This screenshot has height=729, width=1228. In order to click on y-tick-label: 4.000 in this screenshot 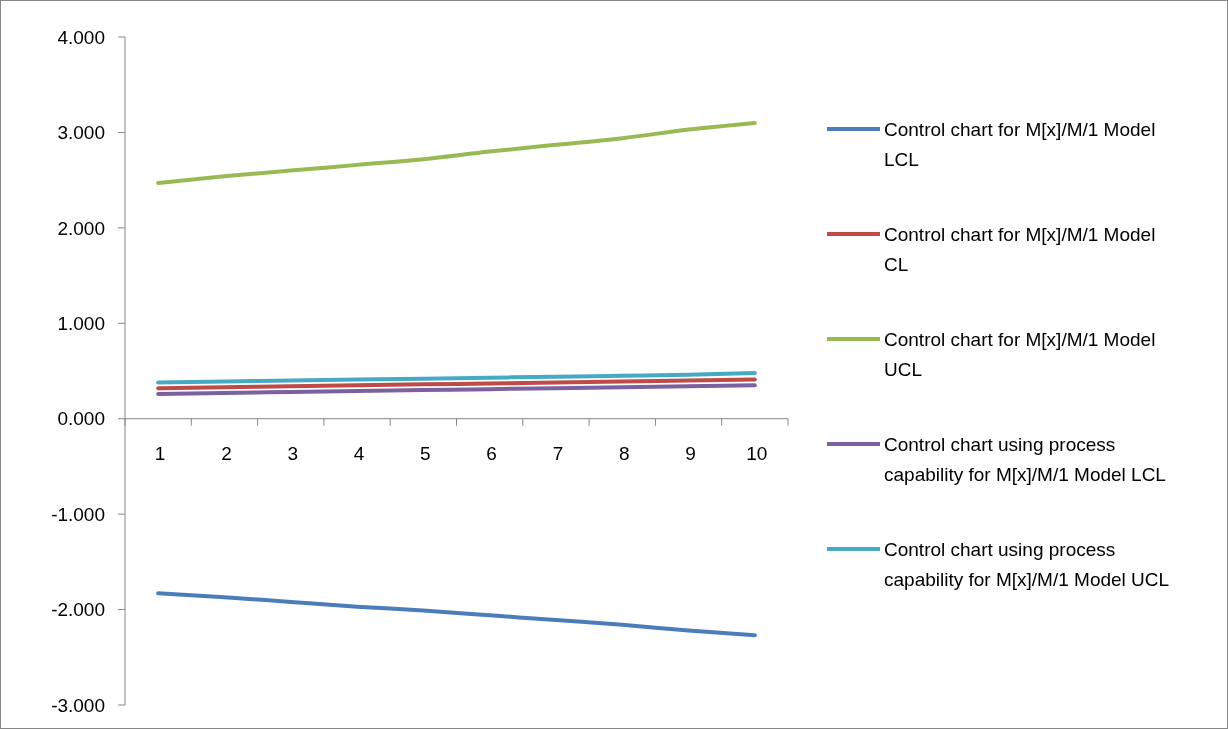, I will do `click(81, 37)`.